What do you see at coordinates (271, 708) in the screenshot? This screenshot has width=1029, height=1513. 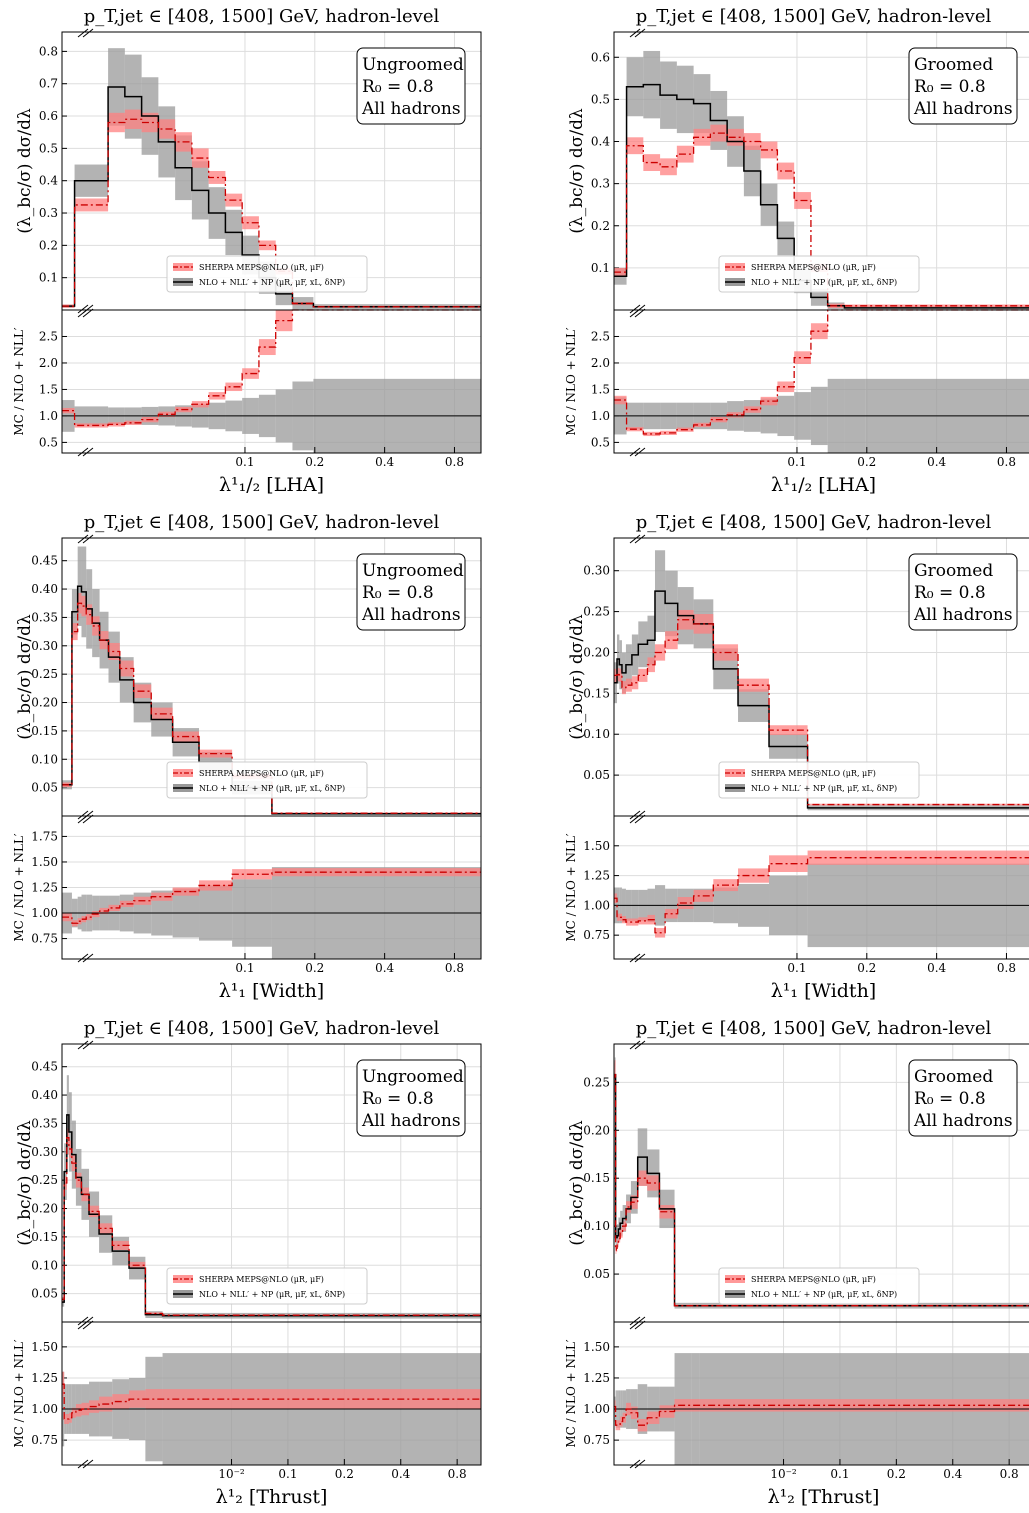 I see `mc-line` at bounding box center [271, 708].